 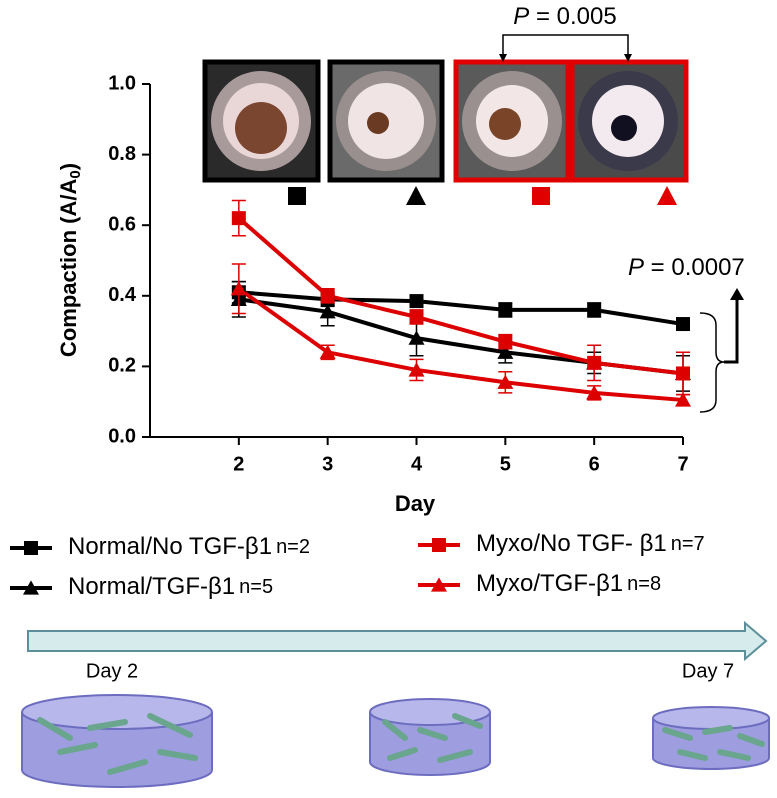 What do you see at coordinates (397, 641) in the screenshot?
I see `timeline-arrow` at bounding box center [397, 641].